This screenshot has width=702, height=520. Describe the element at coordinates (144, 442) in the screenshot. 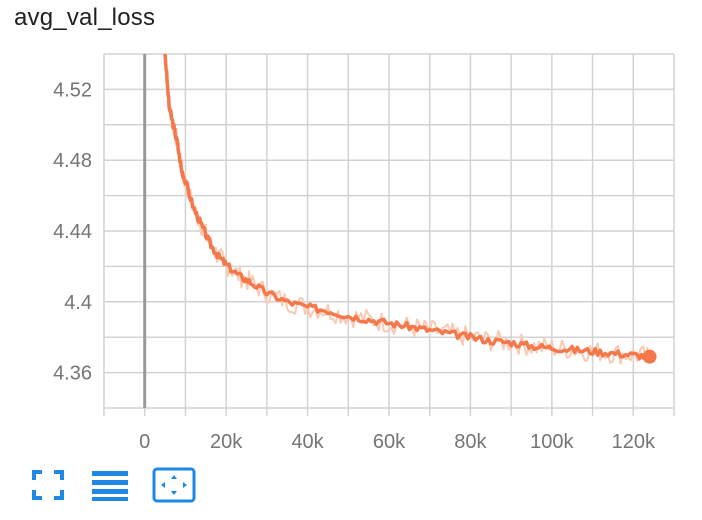

I see `x-tick-label: 0` at that location.